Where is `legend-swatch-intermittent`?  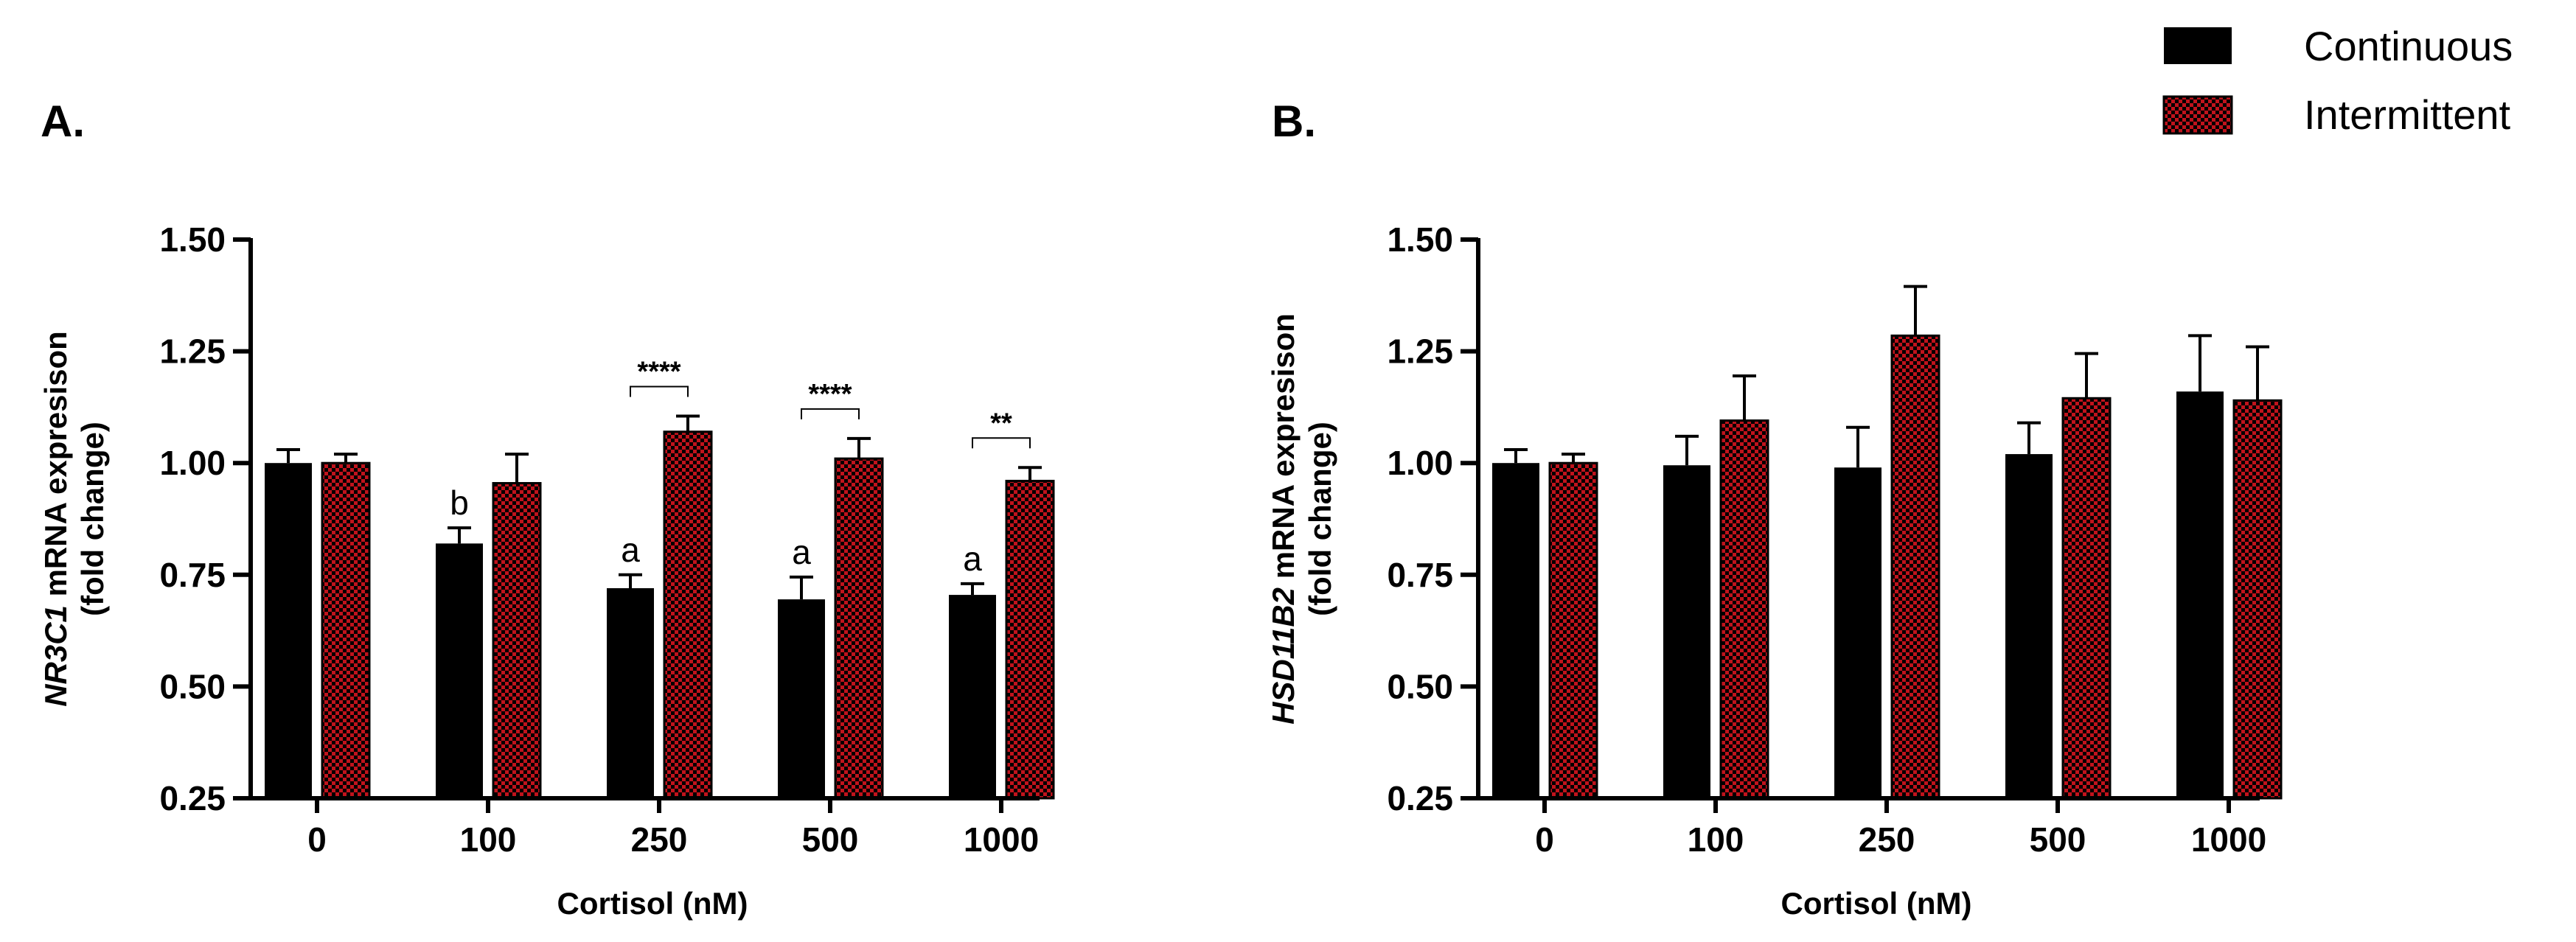 legend-swatch-intermittent is located at coordinates (2198, 115).